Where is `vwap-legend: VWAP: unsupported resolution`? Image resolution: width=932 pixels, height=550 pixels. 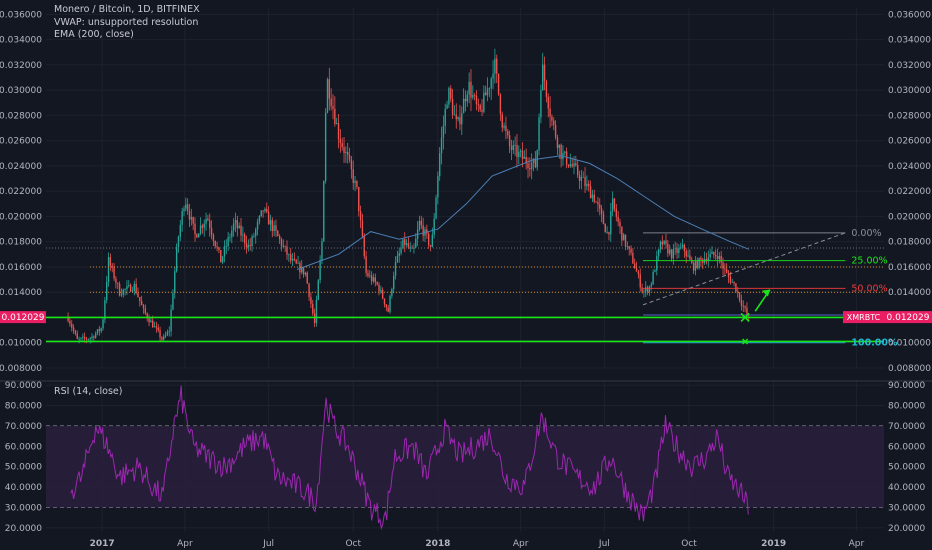 vwap-legend: VWAP: unsupported resolution is located at coordinates (126, 22).